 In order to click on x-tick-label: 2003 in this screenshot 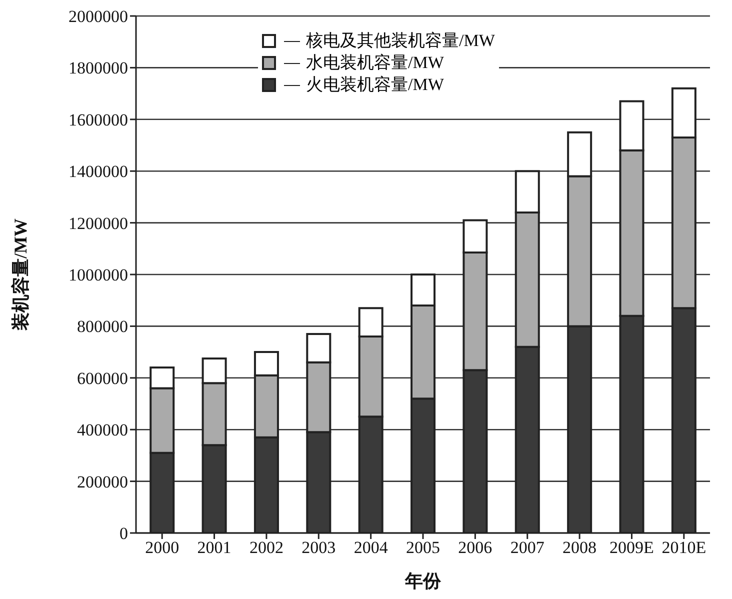, I will do `click(319, 548)`.